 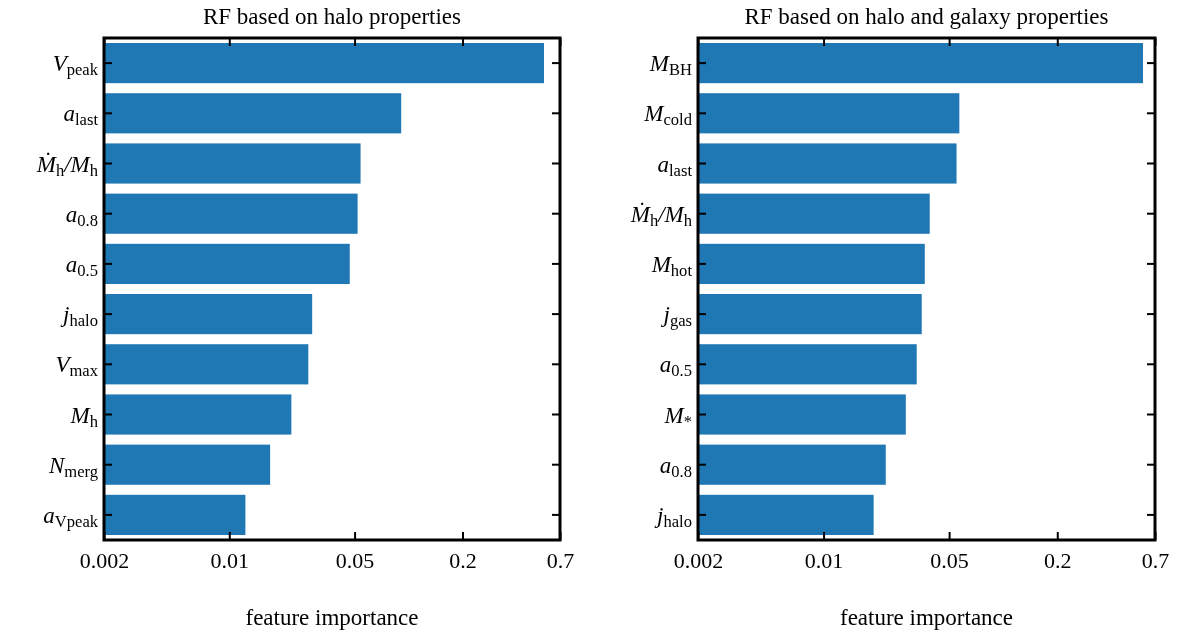 I want to click on y-tick-label: j$_{gas}$, so click(x=676, y=316).